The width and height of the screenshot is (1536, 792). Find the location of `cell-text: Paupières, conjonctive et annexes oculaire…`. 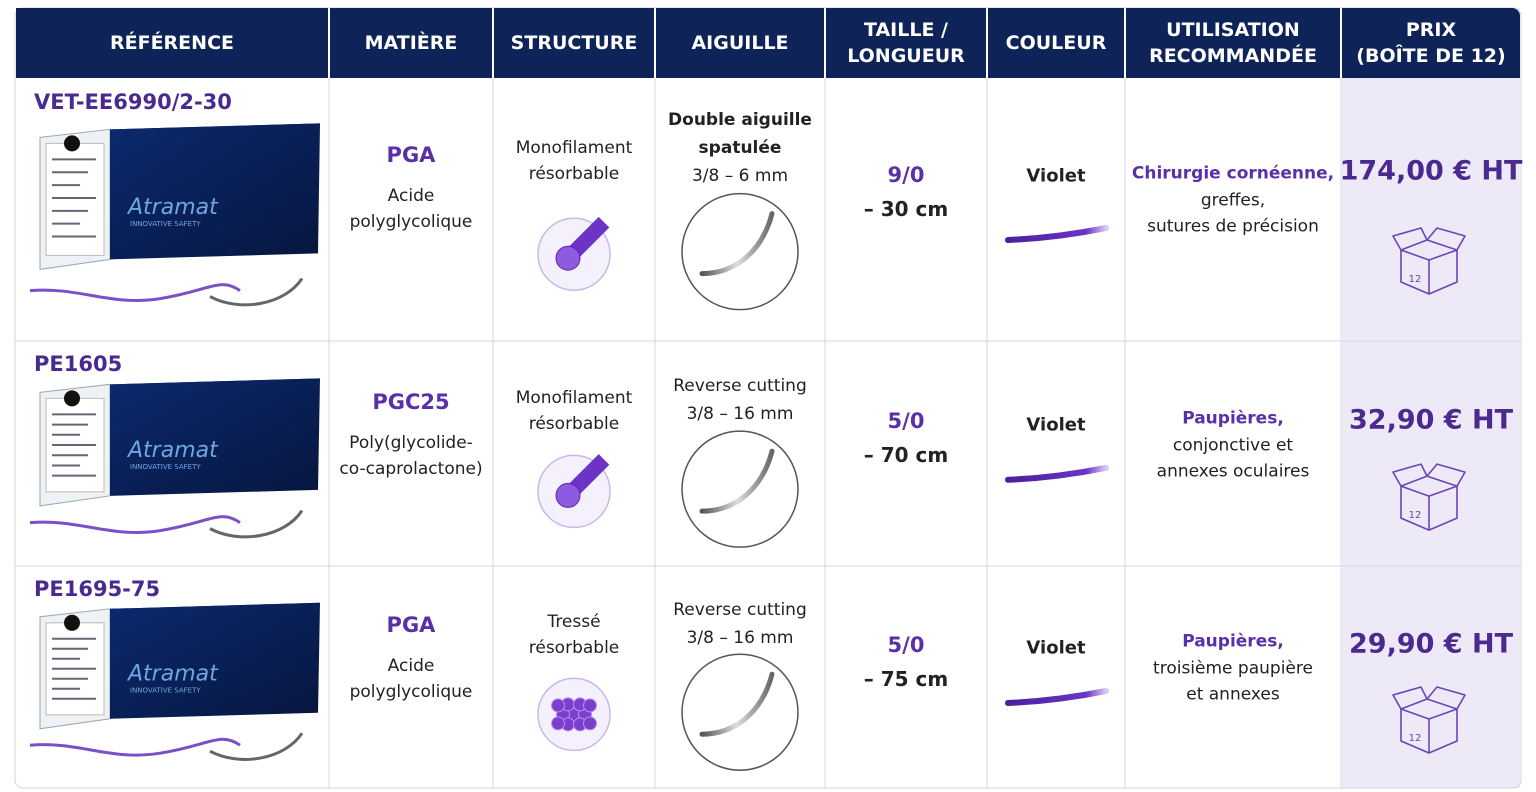

cell-text: Paupières, conjonctive et annexes oculaire… is located at coordinates (1233, 444).